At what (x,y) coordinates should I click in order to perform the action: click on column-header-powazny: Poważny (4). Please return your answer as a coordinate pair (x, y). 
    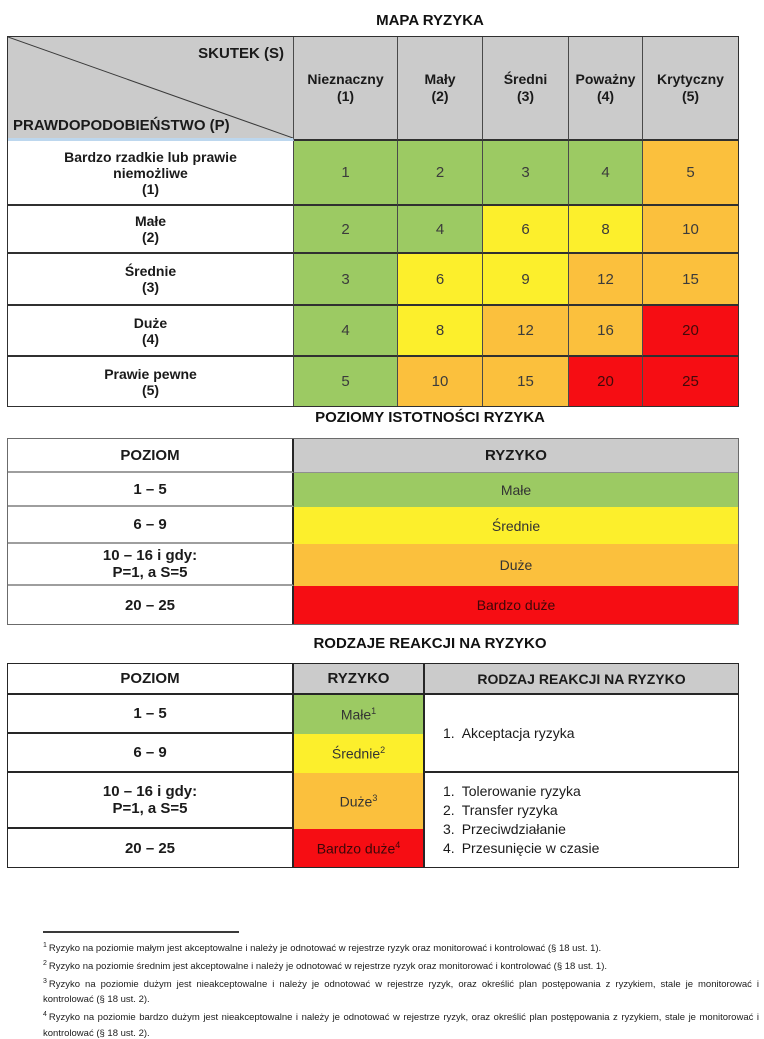
    Looking at the image, I should click on (606, 89).